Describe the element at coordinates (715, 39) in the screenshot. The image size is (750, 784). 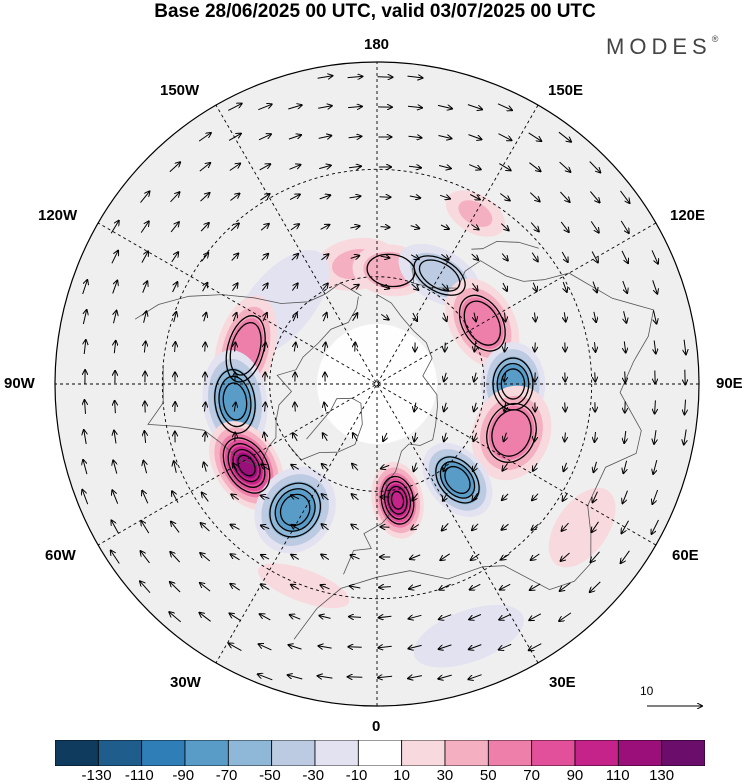
I see `brand-mark: ®` at that location.